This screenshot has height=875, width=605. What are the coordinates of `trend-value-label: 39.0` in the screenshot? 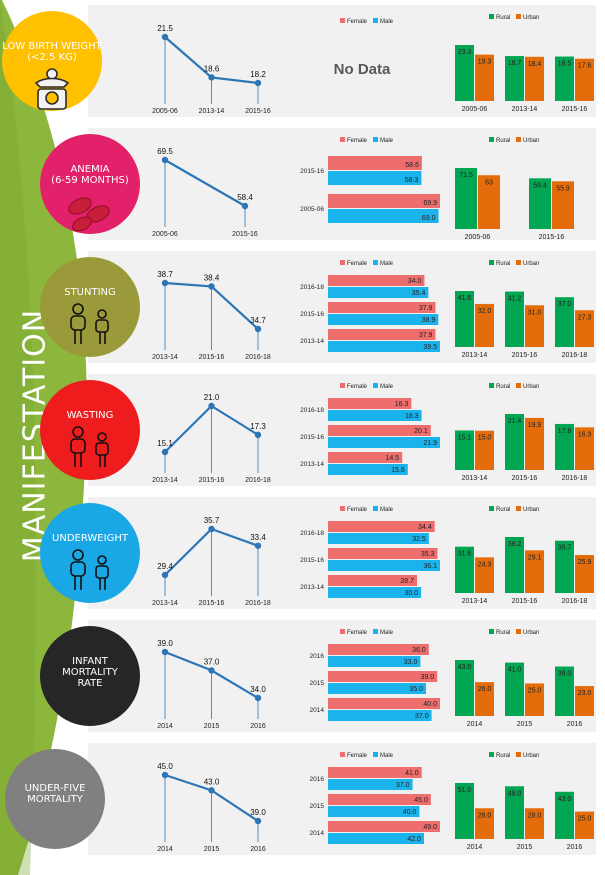 It's located at (258, 812).